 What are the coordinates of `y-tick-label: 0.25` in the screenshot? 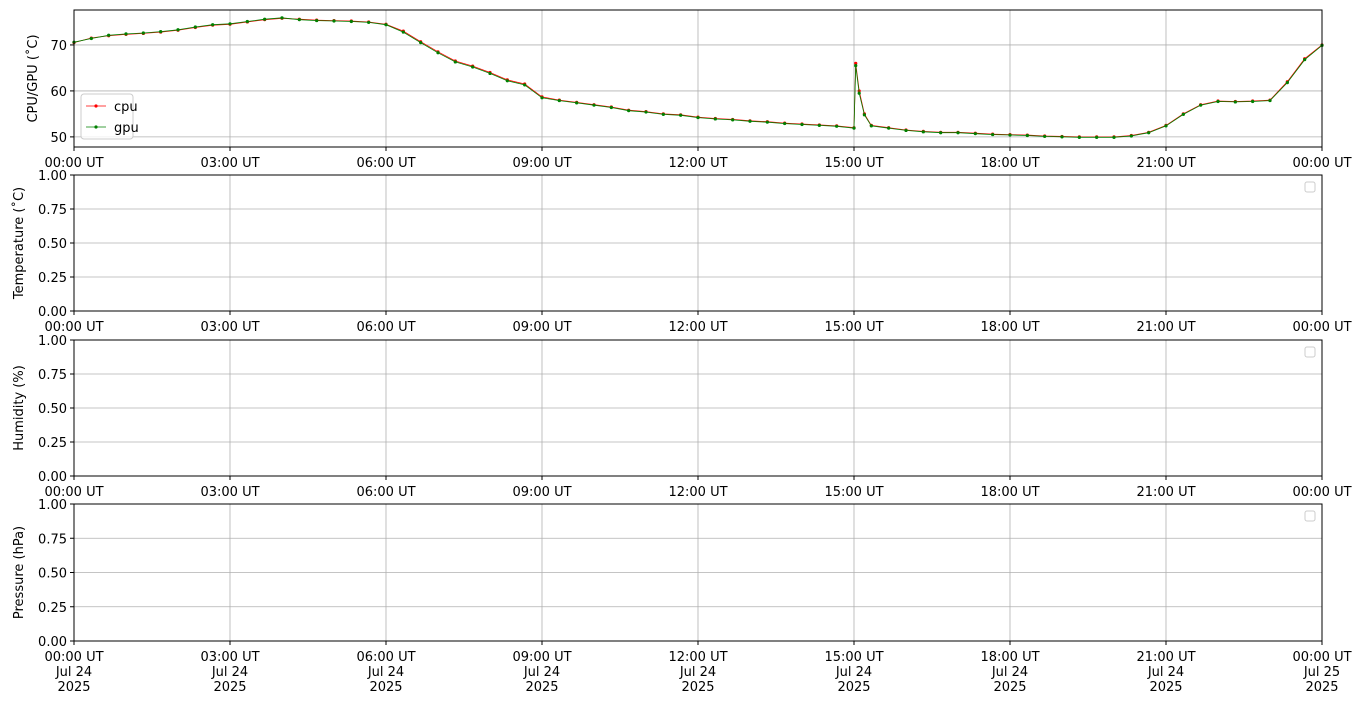 It's located at (52, 278).